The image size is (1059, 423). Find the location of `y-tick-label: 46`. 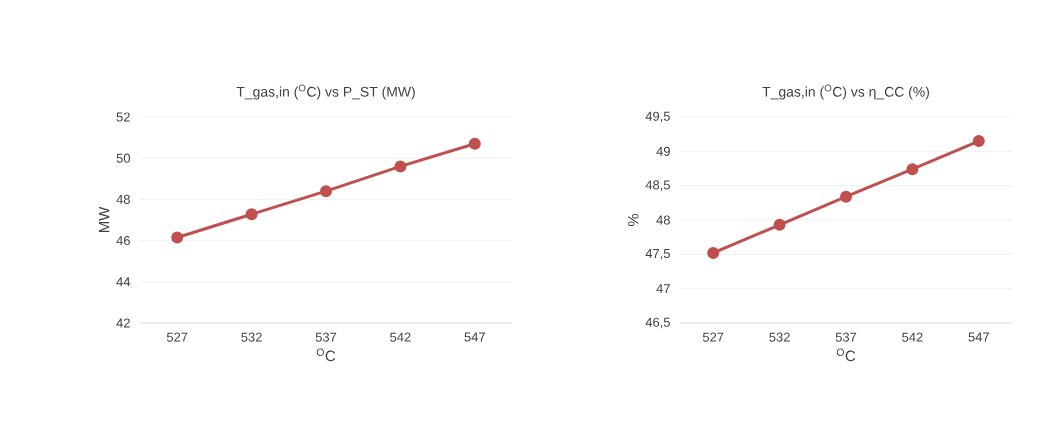

y-tick-label: 46 is located at coordinates (123, 241).